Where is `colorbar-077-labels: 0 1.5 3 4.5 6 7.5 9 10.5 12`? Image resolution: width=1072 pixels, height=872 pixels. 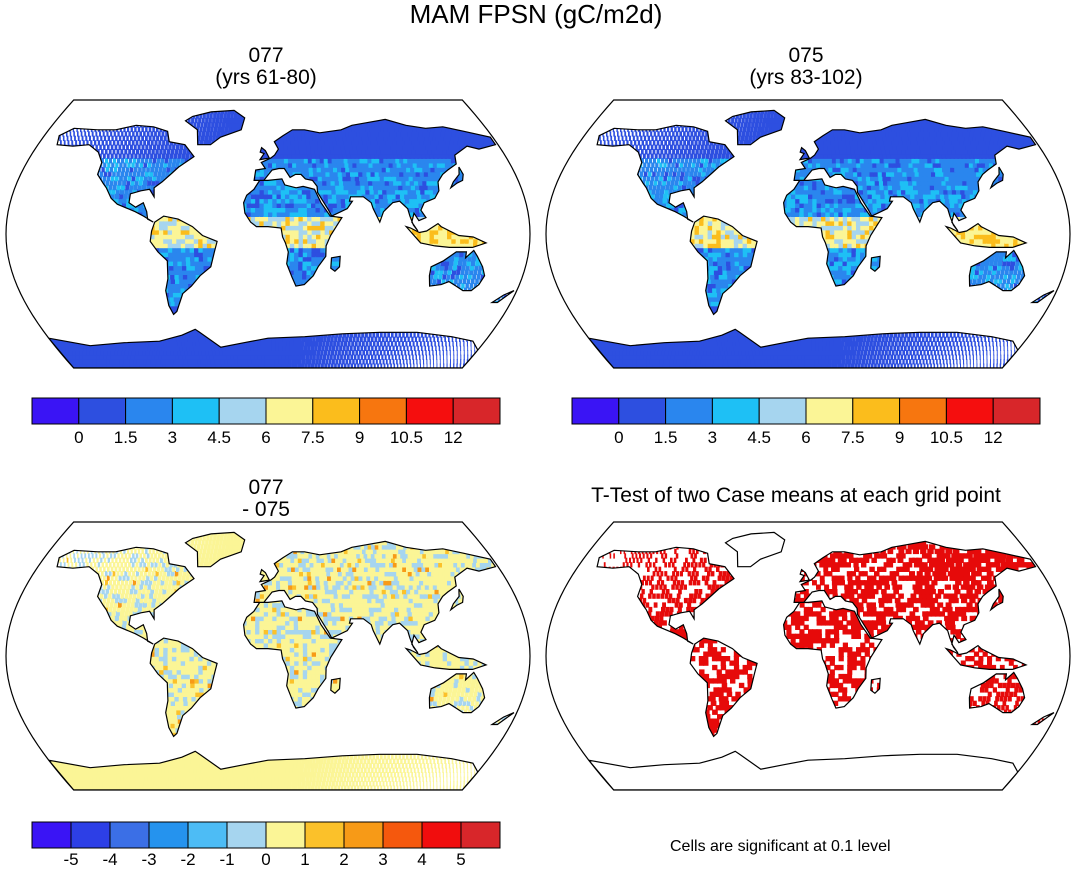 colorbar-077-labels: 0 1.5 3 4.5 6 7.5 9 10.5 12 is located at coordinates (266, 439).